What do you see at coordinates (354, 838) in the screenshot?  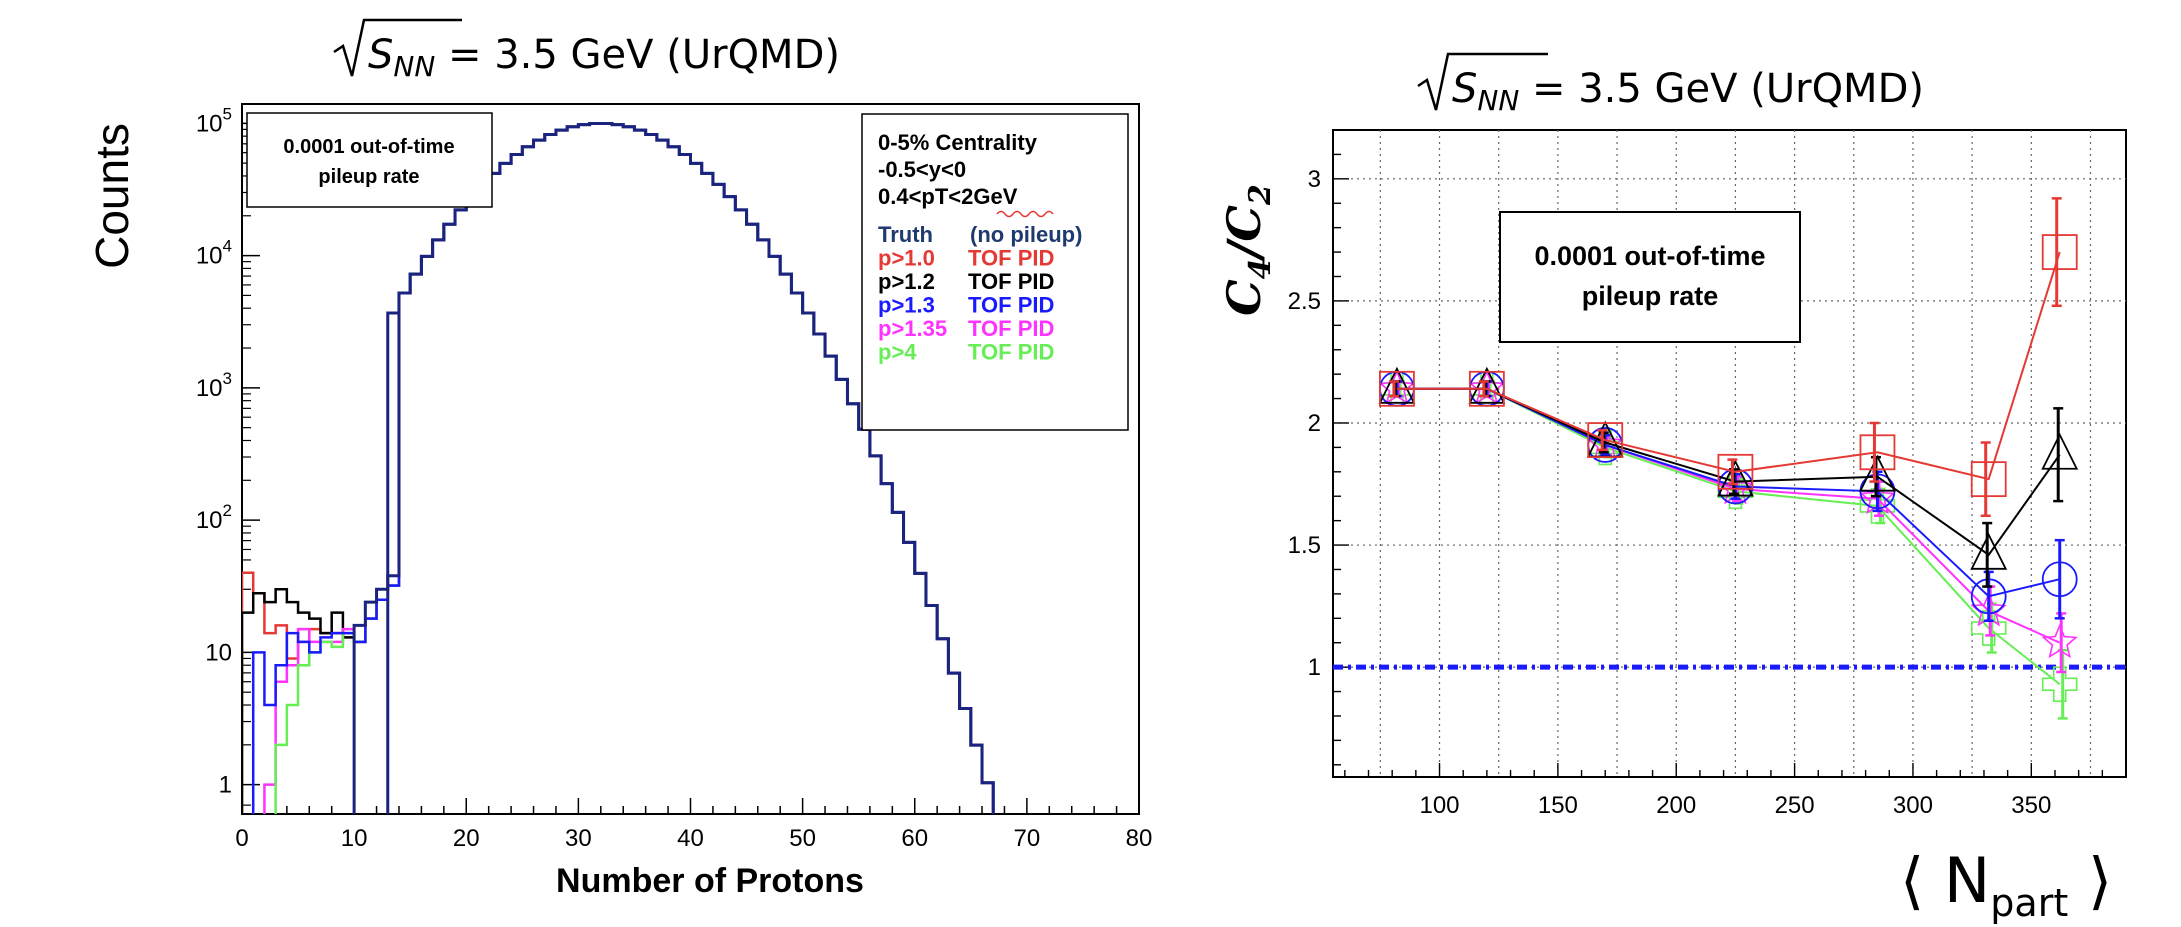 I see `left-xtick-label: 10` at bounding box center [354, 838].